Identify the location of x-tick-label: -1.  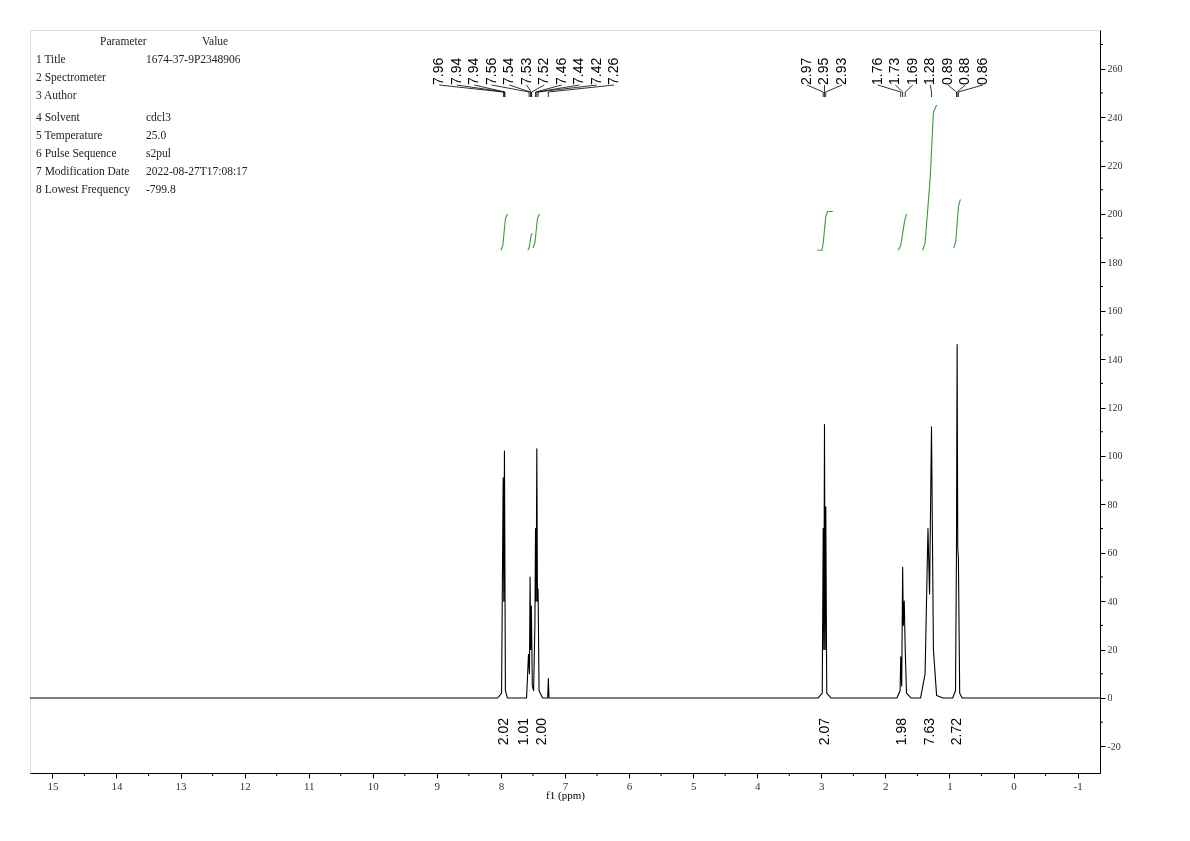
(1078, 785).